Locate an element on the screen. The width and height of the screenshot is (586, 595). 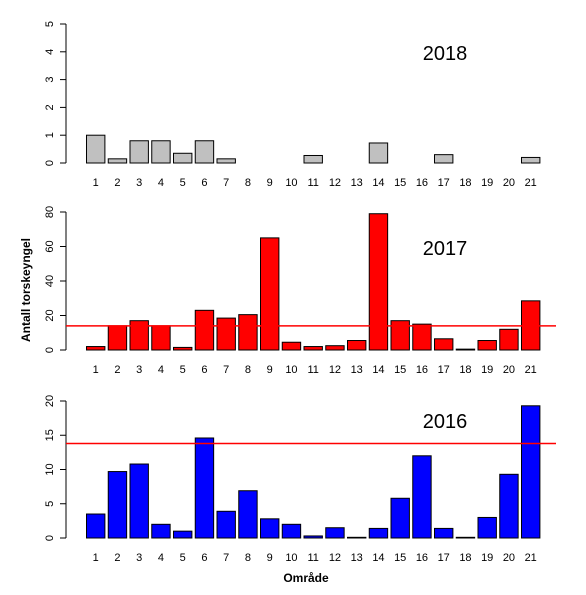
y-tick-label: 10 is located at coordinates (50, 469).